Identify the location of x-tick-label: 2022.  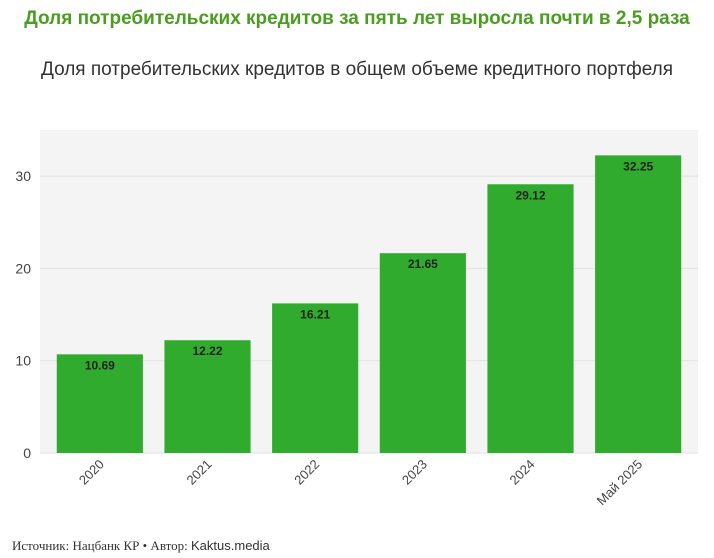
(306, 472).